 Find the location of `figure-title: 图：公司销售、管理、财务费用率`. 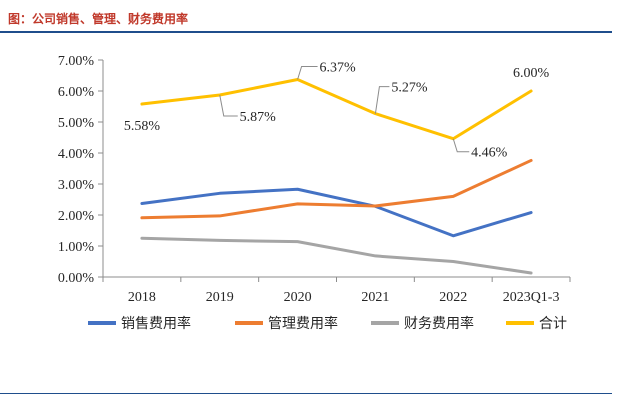

figure-title: 图：公司销售、管理、财务费用率 is located at coordinates (98, 19).